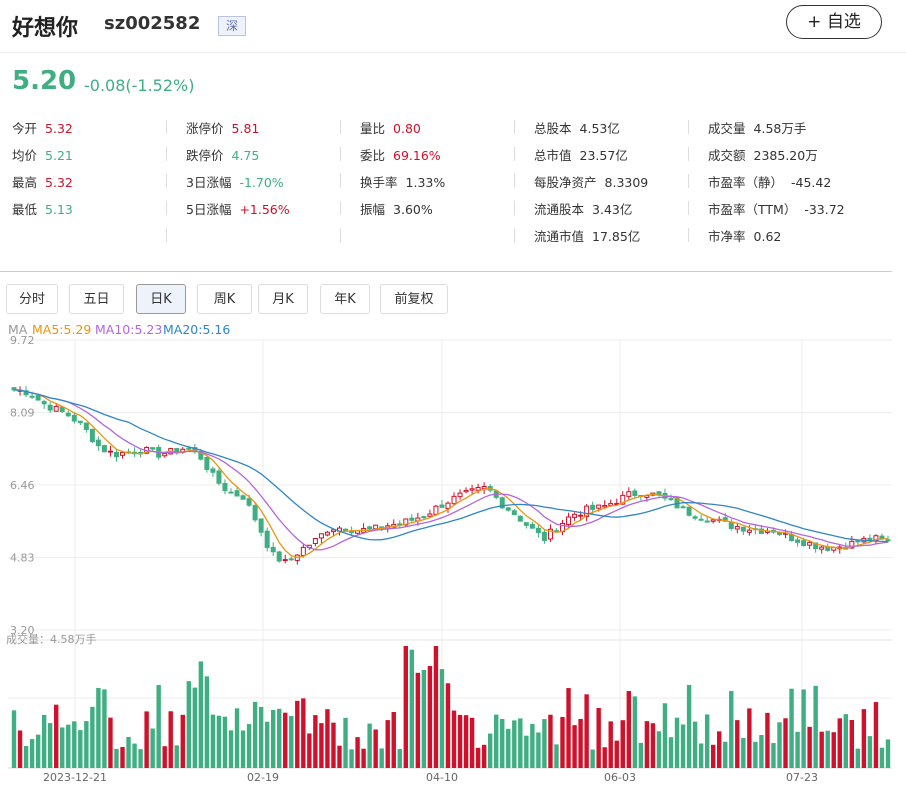  Describe the element at coordinates (263, 777) in the screenshot. I see `x-tick-label: 02-19` at that location.